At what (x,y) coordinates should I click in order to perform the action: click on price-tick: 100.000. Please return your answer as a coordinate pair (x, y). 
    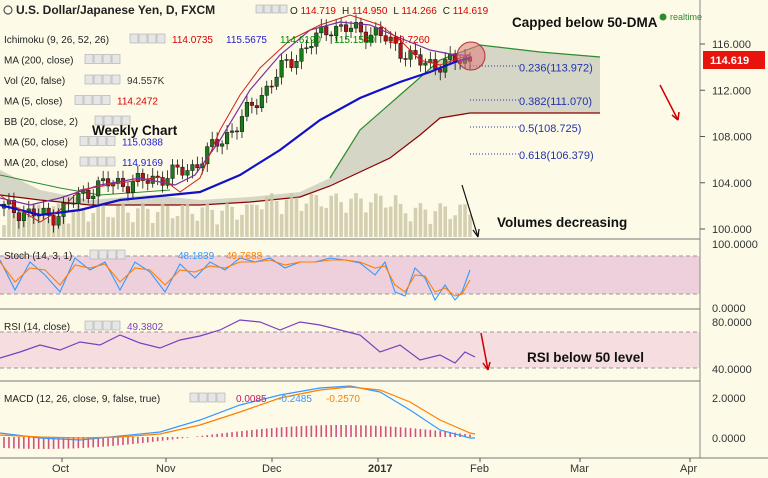
    Looking at the image, I should click on (732, 230).